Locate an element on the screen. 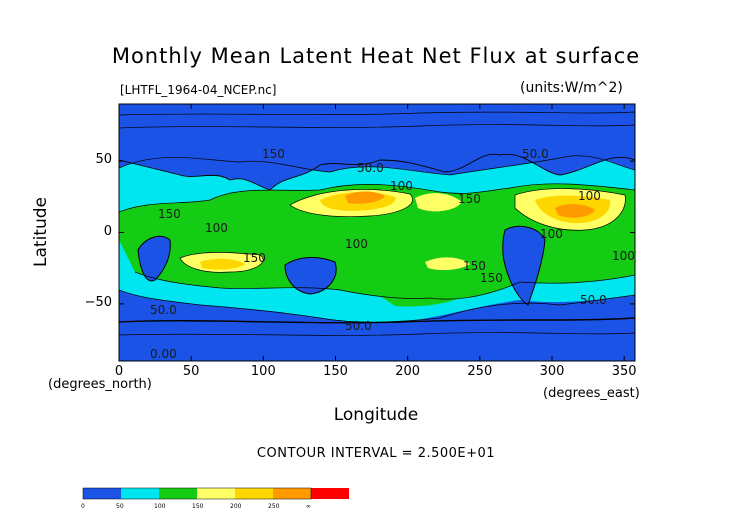  y-axis-unit: (degrees_north) is located at coordinates (100, 384).